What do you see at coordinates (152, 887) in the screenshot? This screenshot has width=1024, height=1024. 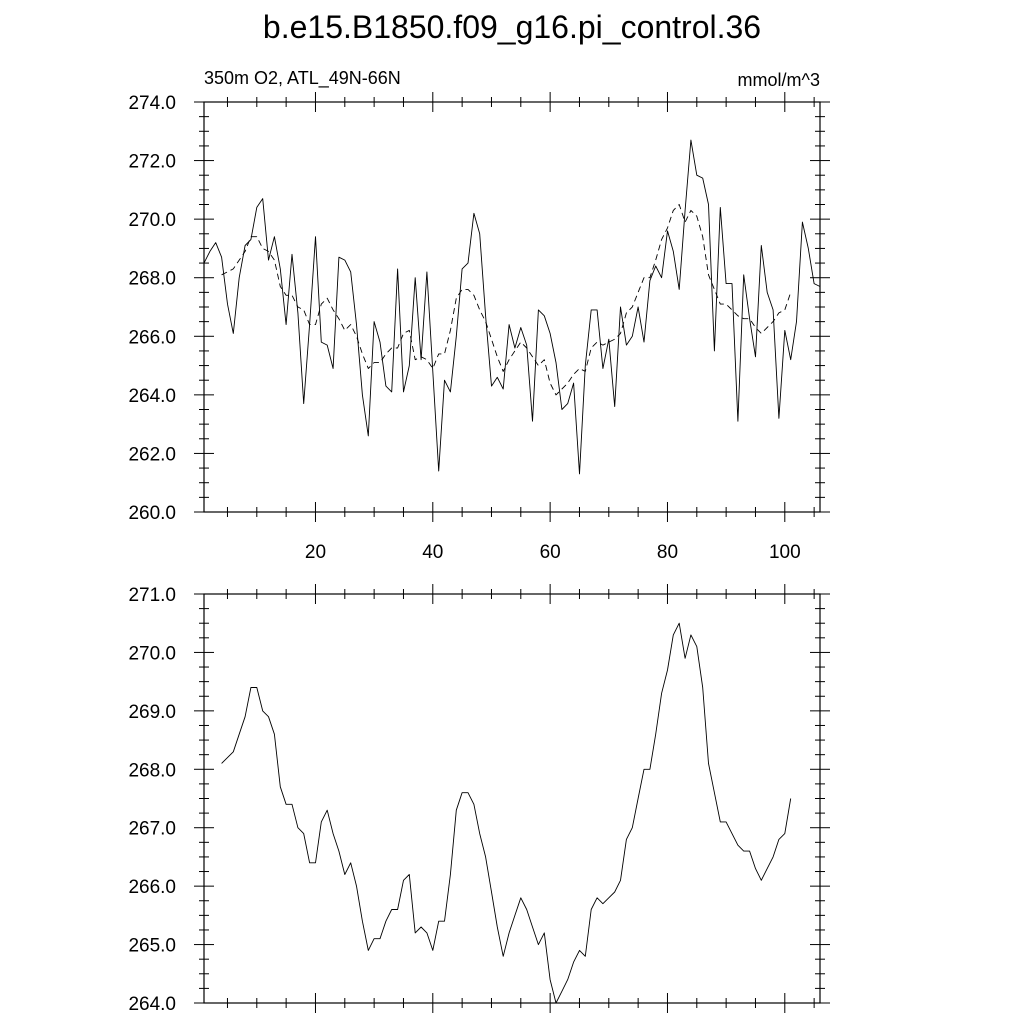 I see `panel-2-y-tick-label: 266.0` at bounding box center [152, 887].